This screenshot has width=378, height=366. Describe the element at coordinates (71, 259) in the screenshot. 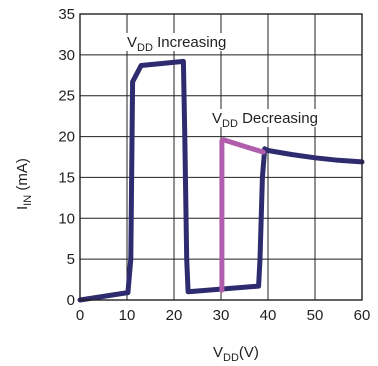

I see `y-tick-label: 5` at that location.